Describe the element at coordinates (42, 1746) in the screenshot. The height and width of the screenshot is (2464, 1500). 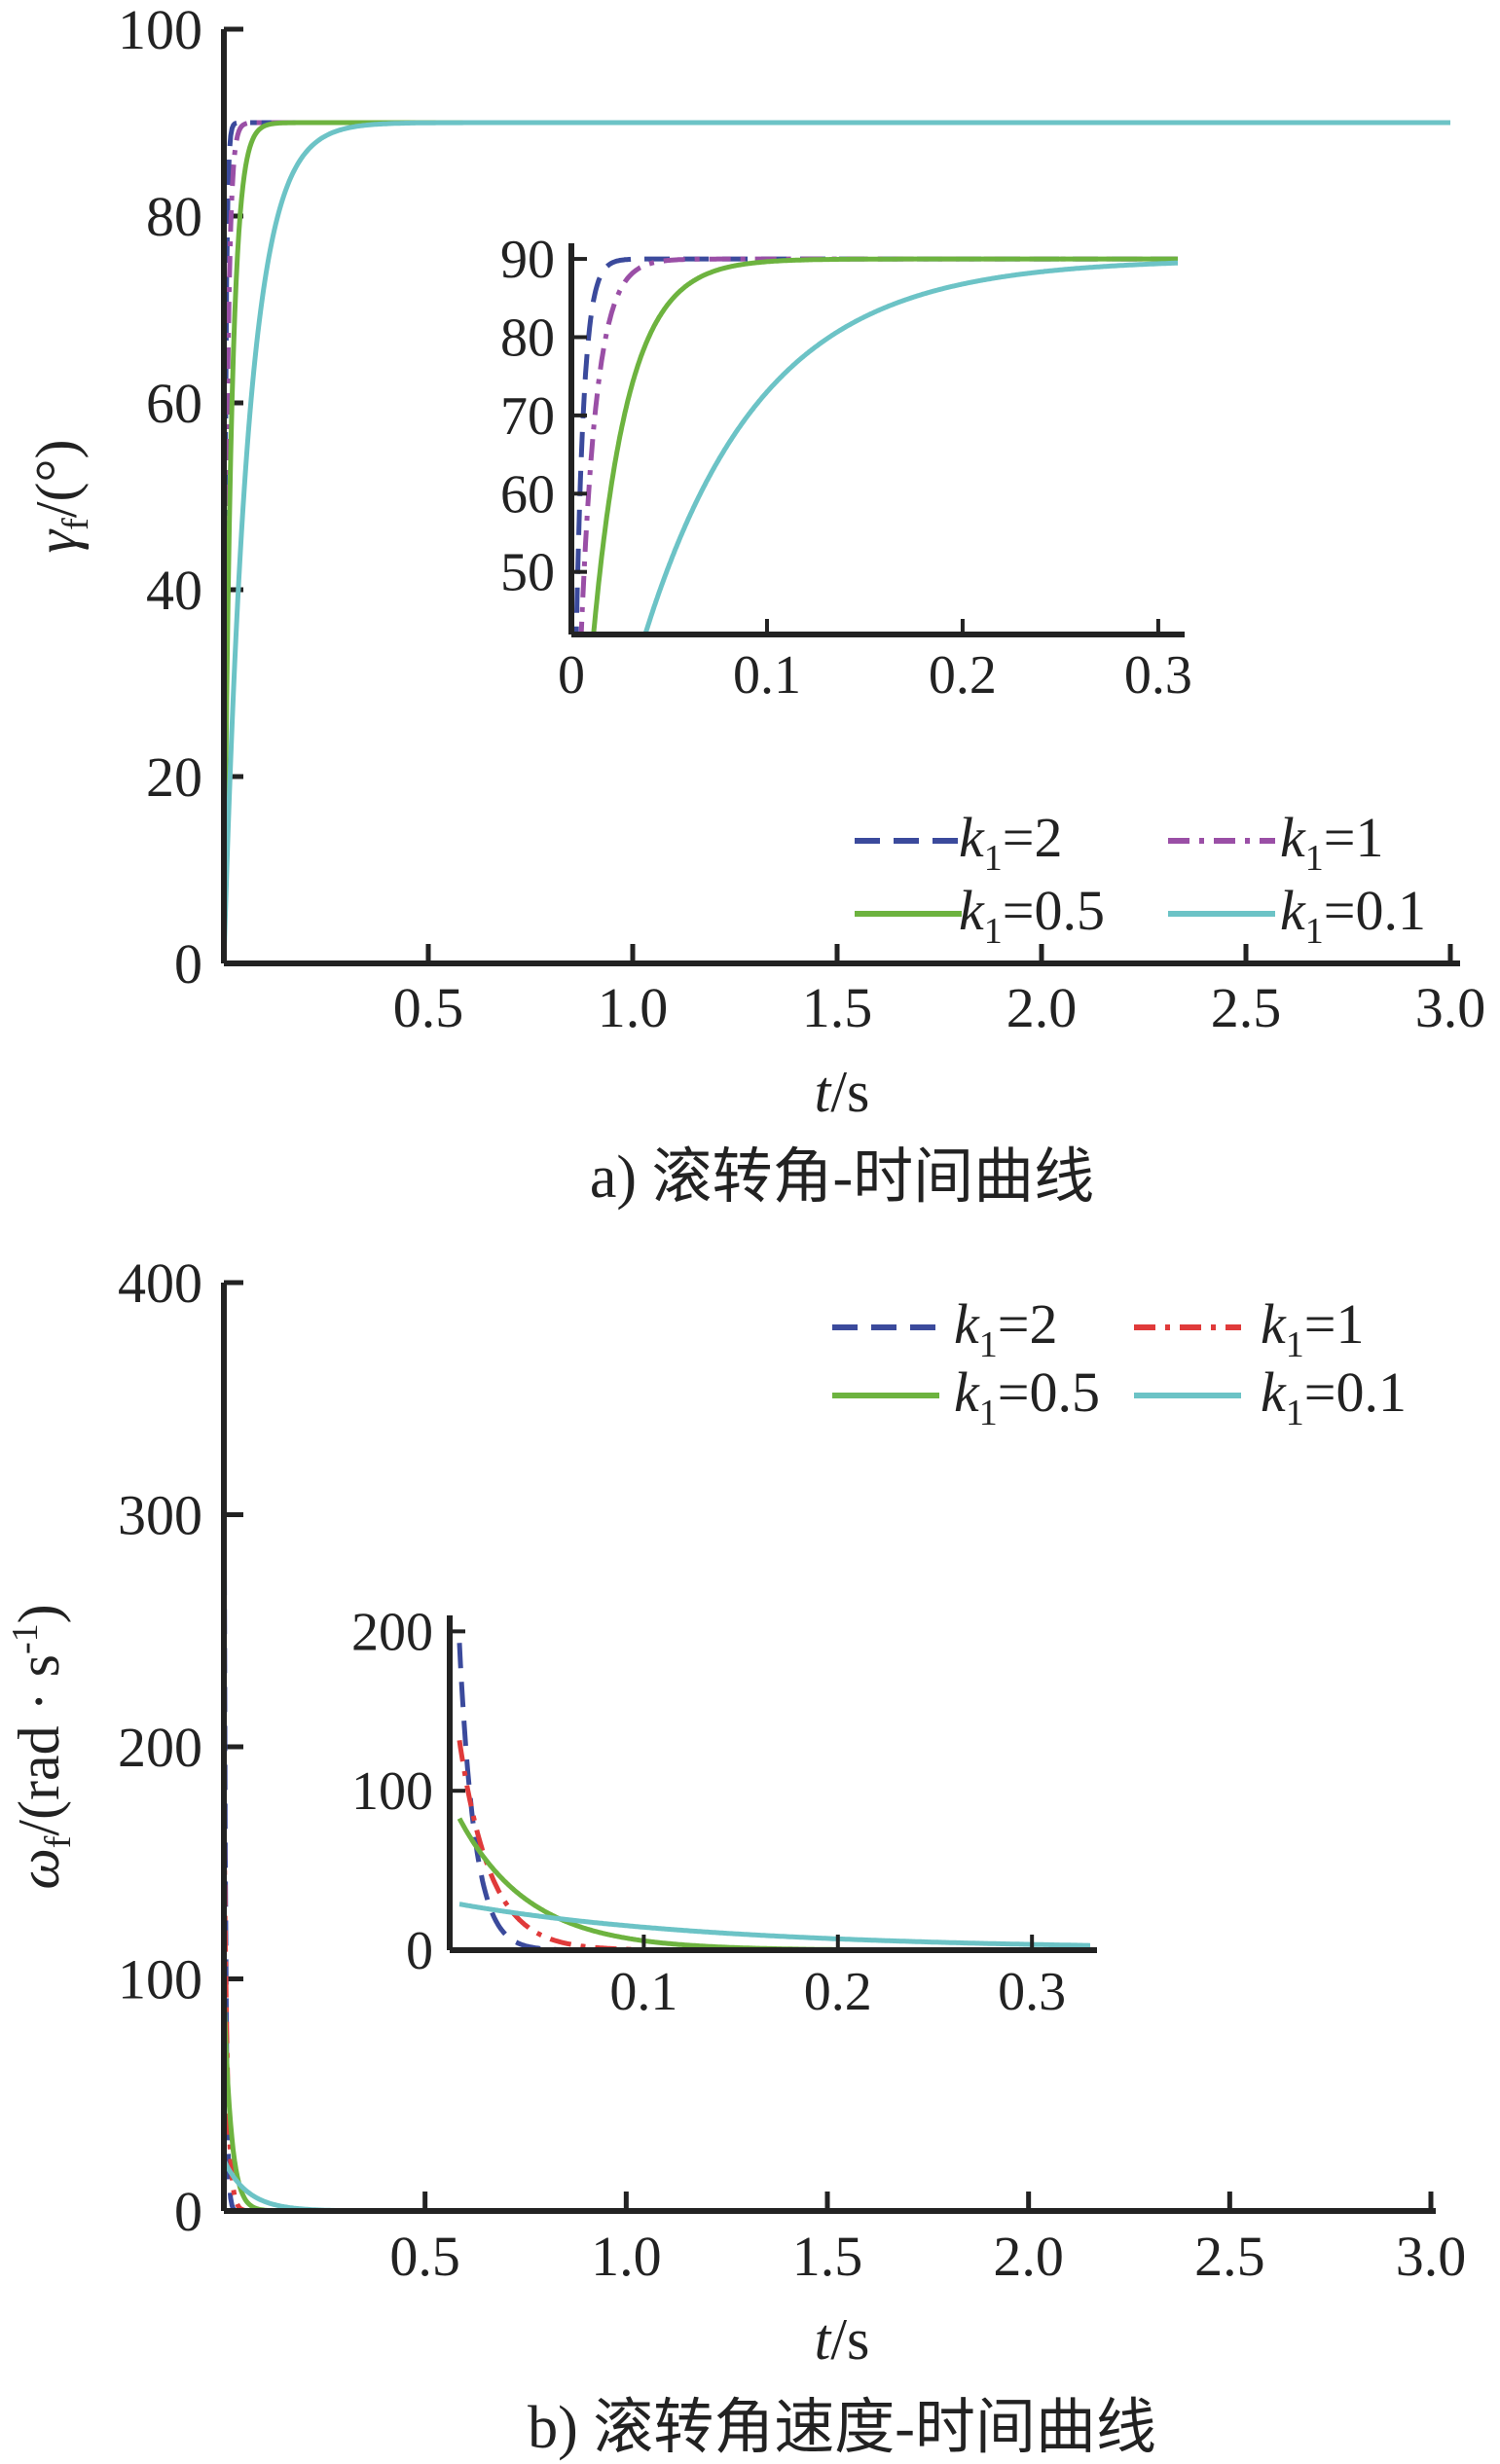
I see `panel-b-y-label: ωf/(rad · s-1)` at that location.